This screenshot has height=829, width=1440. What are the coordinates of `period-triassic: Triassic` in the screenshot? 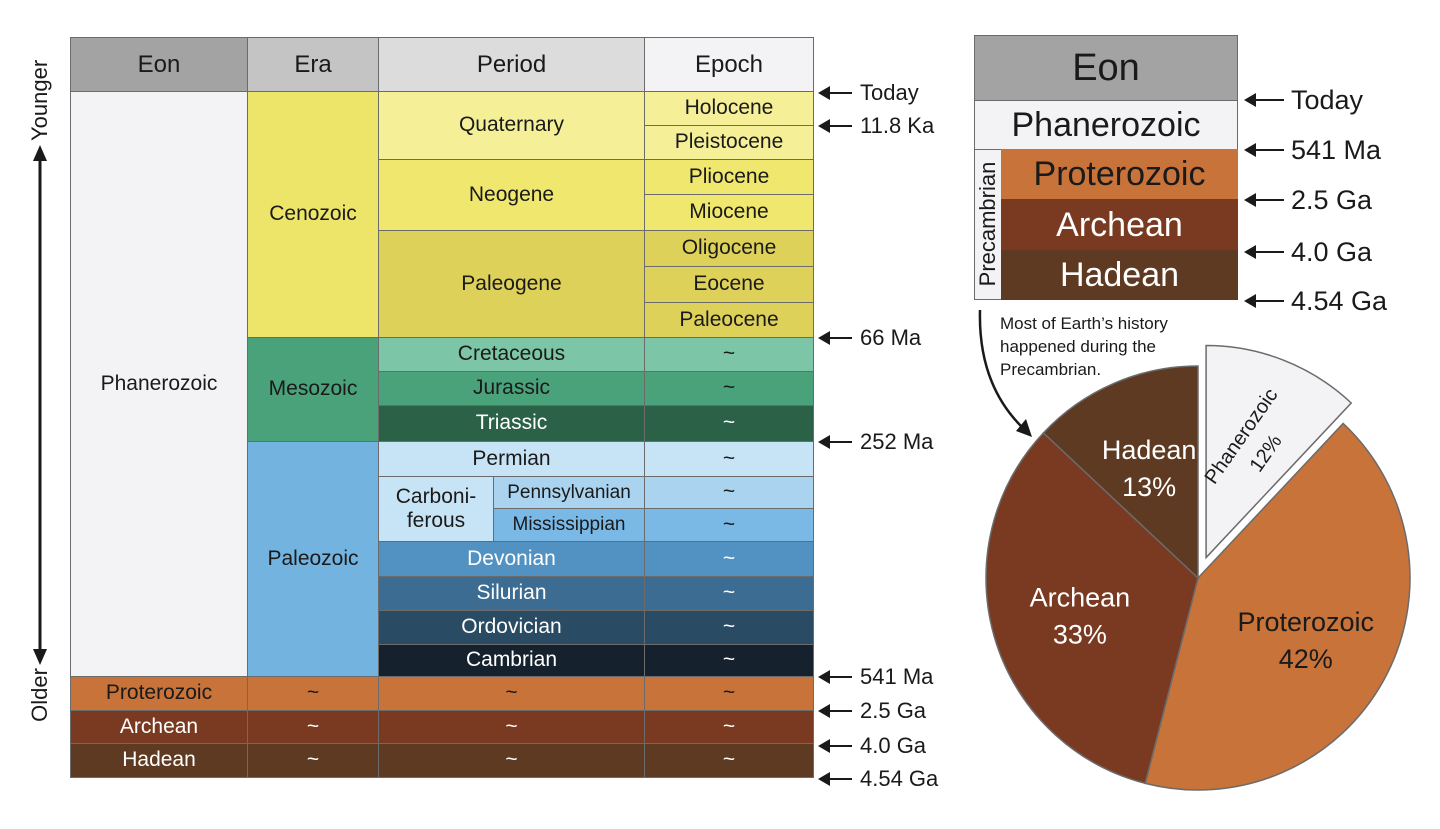 It's located at (511, 423).